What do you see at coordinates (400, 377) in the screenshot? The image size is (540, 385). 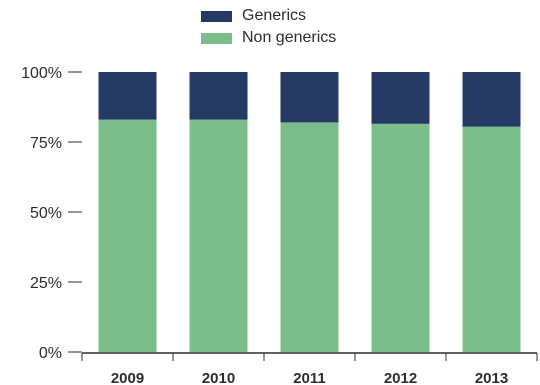 I see `x-tick-label: 2012` at bounding box center [400, 377].